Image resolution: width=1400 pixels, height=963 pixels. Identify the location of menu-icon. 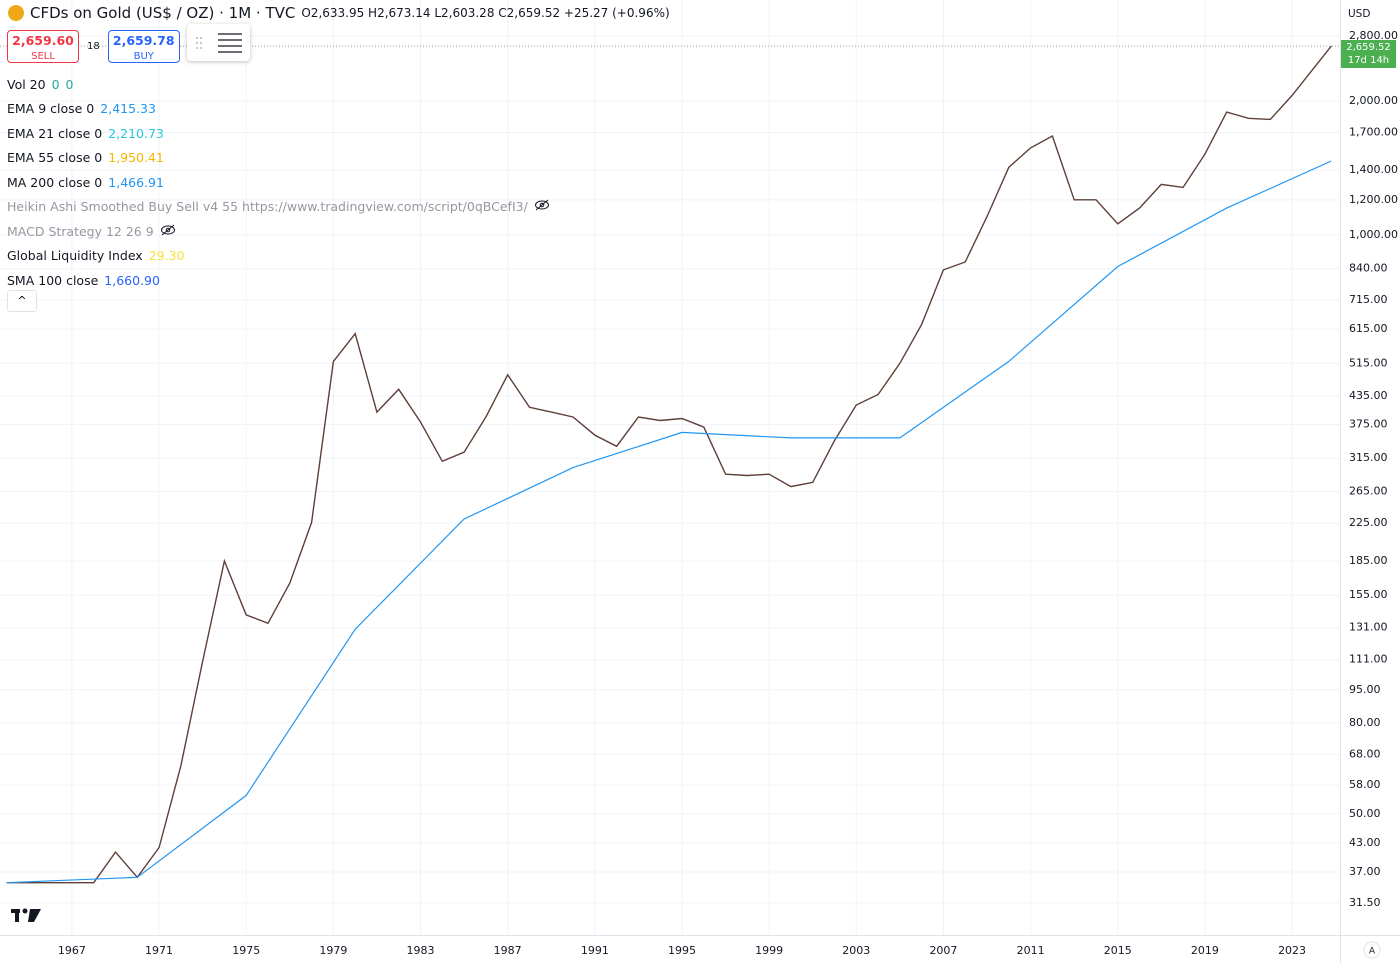
(219, 43).